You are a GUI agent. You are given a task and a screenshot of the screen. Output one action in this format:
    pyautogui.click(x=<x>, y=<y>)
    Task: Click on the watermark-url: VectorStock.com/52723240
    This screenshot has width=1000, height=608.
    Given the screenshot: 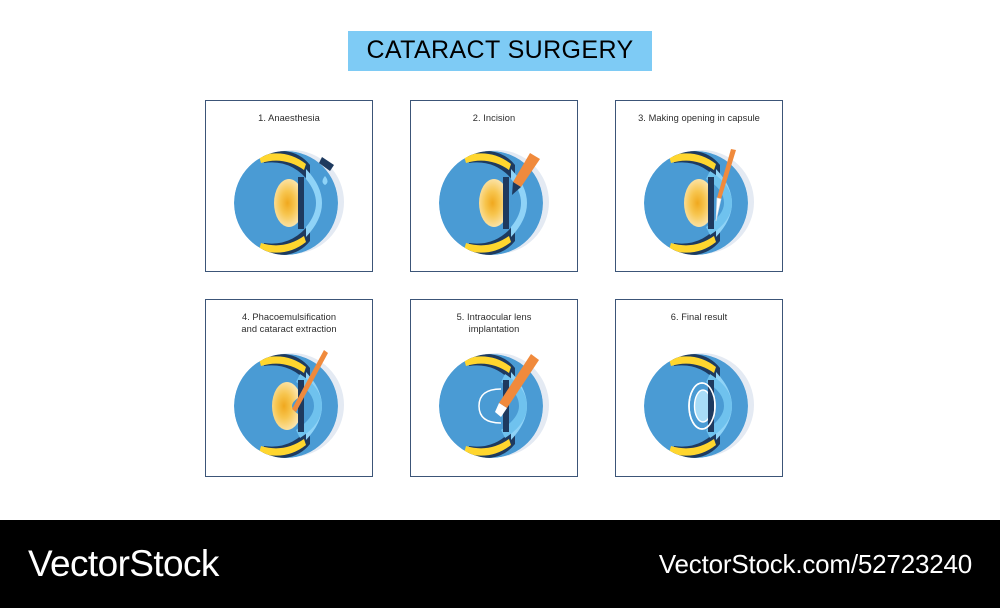 What is the action you would take?
    pyautogui.click(x=815, y=563)
    